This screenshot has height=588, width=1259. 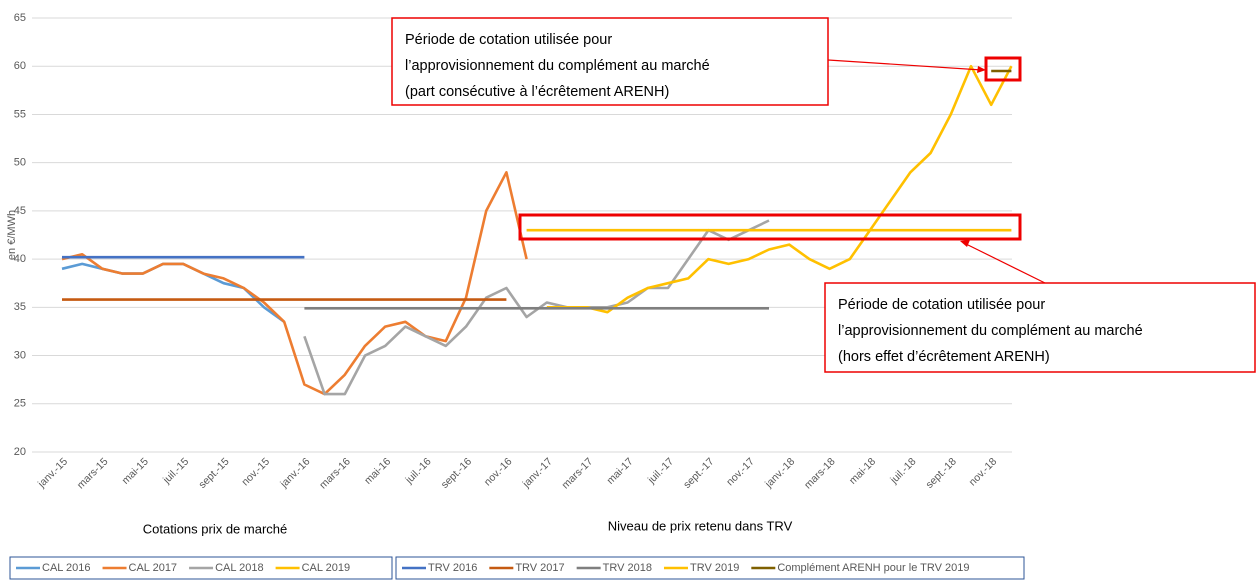 What do you see at coordinates (239, 568) in the screenshot?
I see `legend-label: CAL 2018` at bounding box center [239, 568].